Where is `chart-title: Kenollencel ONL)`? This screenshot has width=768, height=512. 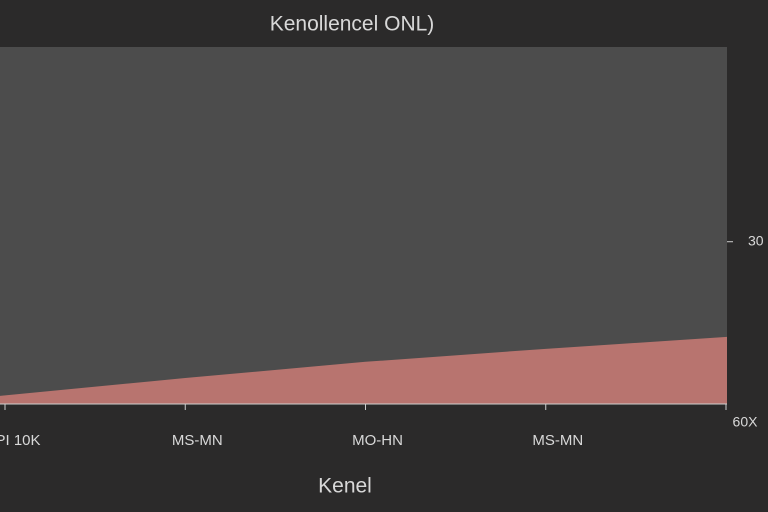
chart-title: Kenollencel ONL) is located at coordinates (352, 24).